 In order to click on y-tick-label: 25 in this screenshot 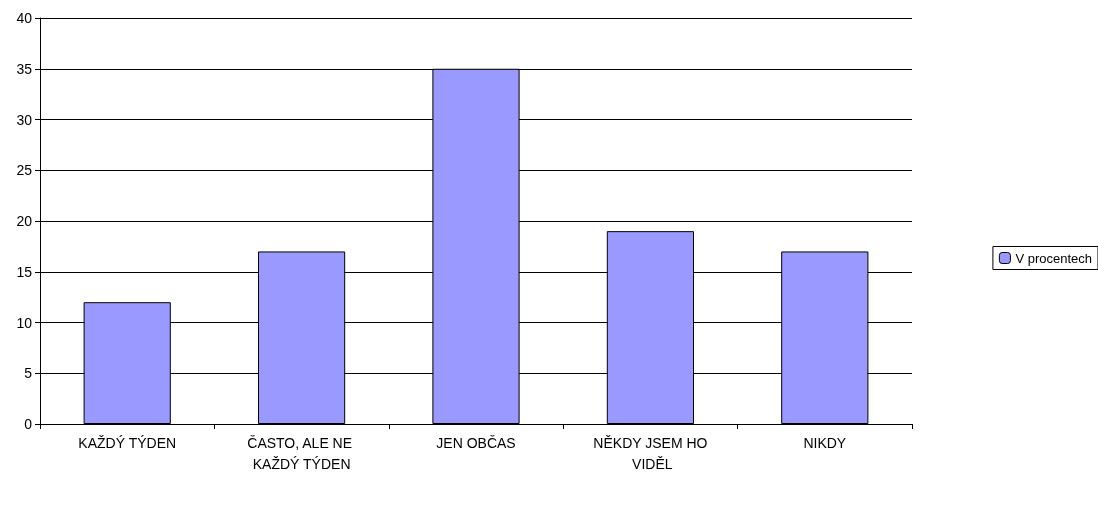, I will do `click(24, 170)`.